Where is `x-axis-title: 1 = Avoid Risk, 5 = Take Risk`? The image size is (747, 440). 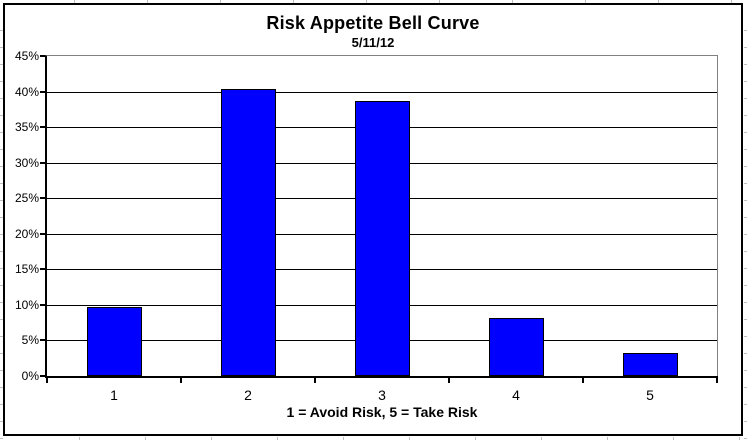
x-axis-title: 1 = Avoid Risk, 5 = Take Risk is located at coordinates (382, 412).